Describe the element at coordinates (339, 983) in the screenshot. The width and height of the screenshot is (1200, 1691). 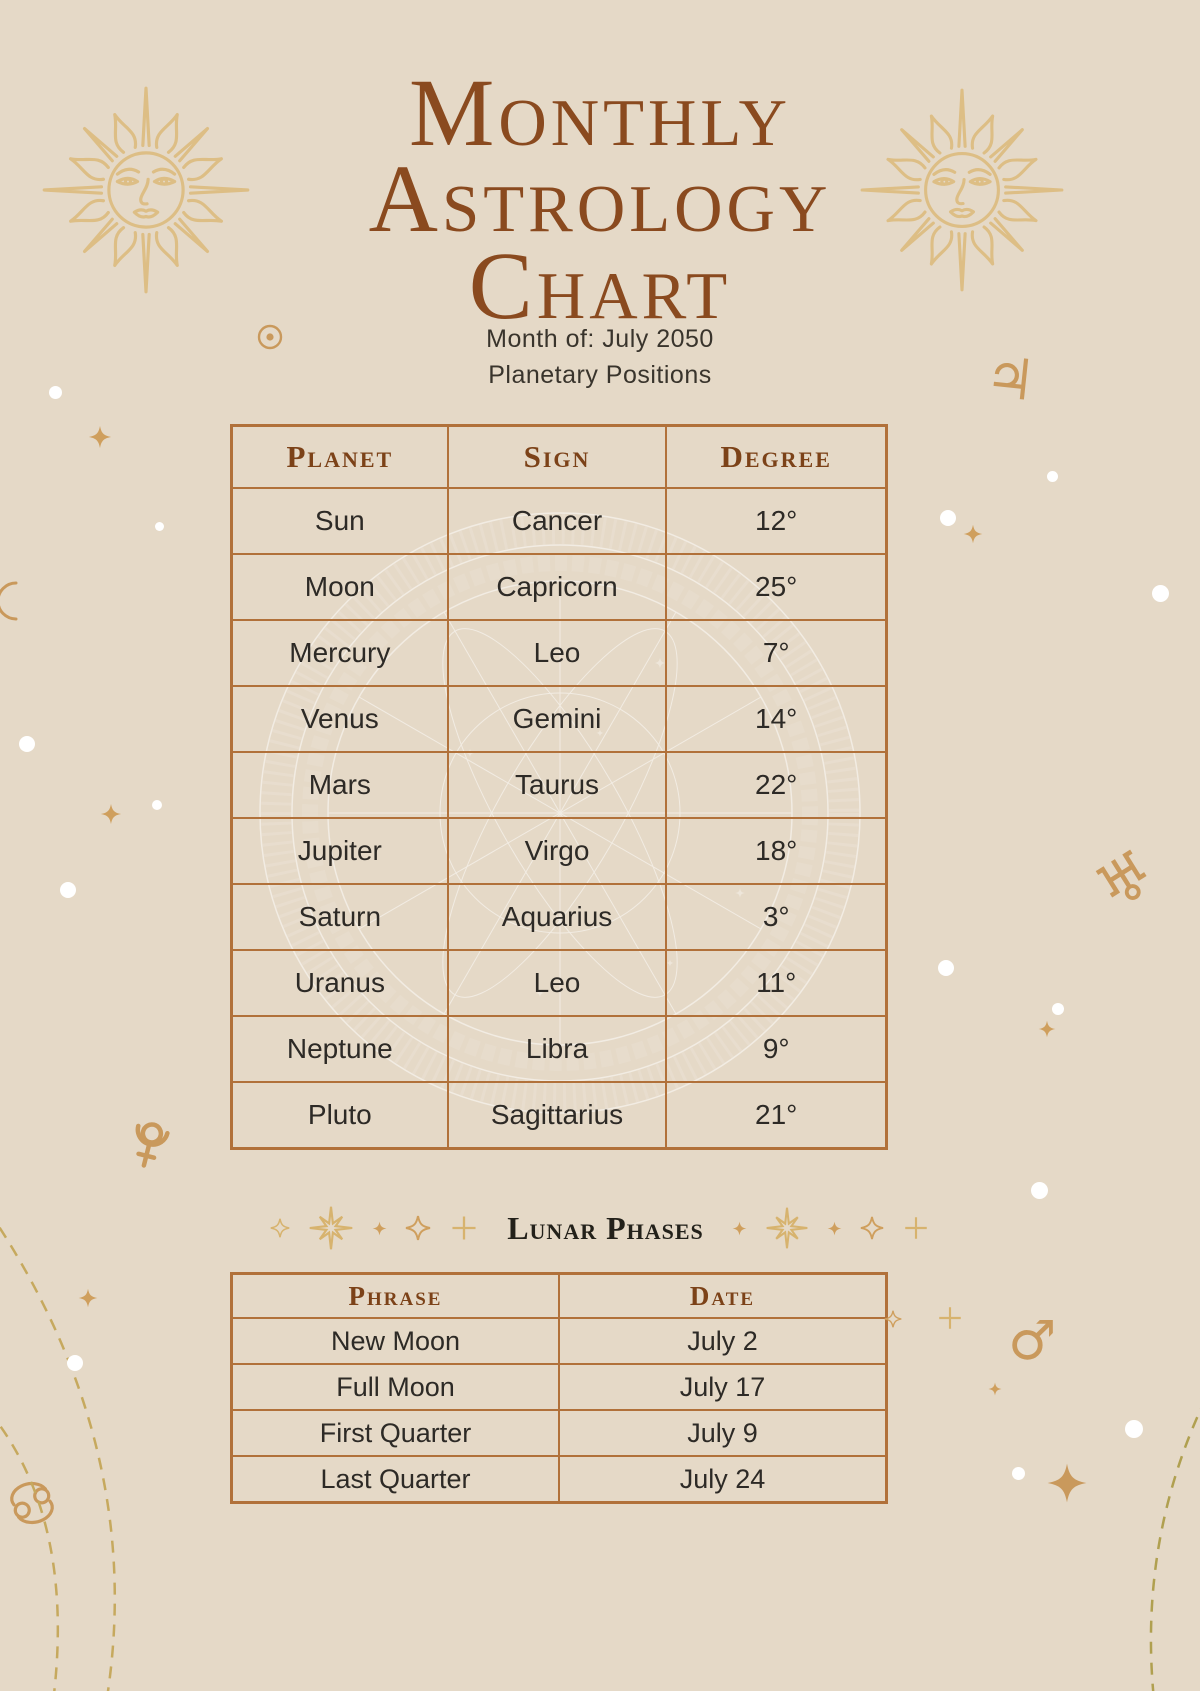
I see `planet-cell: Uranus` at that location.